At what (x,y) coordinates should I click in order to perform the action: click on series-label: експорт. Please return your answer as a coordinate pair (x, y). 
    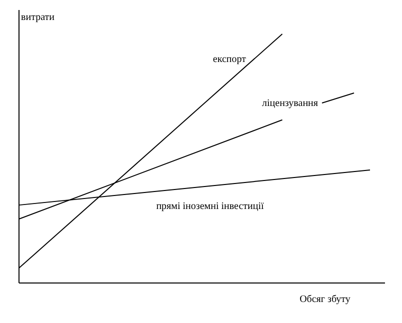
    Looking at the image, I should click on (229, 59).